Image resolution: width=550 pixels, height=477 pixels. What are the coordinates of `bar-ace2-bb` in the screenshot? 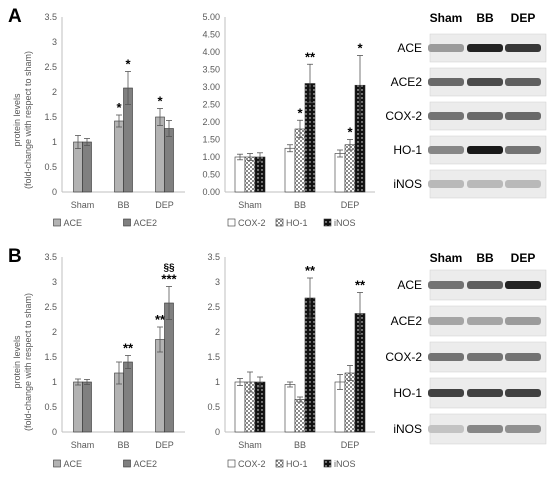 It's located at (128, 397).